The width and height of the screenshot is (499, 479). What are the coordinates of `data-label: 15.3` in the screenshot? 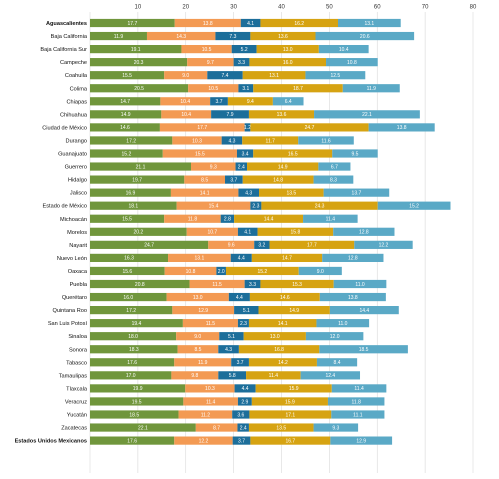 It's located at (297, 285).